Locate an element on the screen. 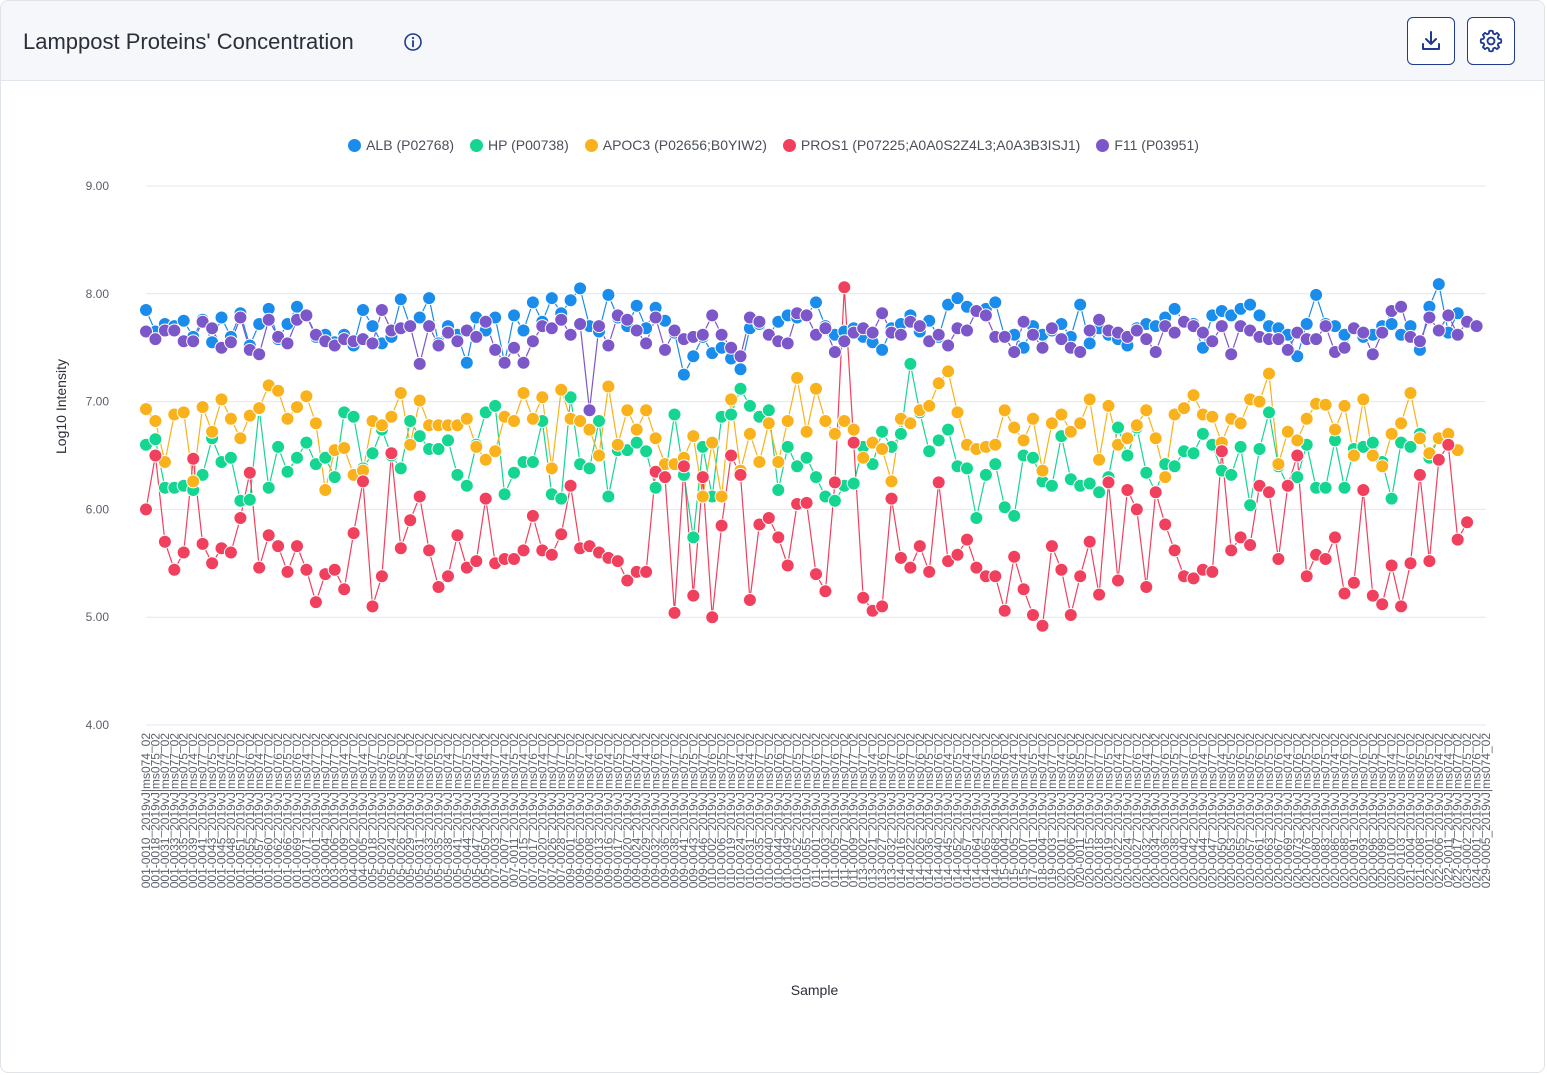 This screenshot has width=1547, height=1075. legend-label: PROS1 (P07225;A0A0S2Z4L3;A0A3B3ISJ1) is located at coordinates (940, 145).